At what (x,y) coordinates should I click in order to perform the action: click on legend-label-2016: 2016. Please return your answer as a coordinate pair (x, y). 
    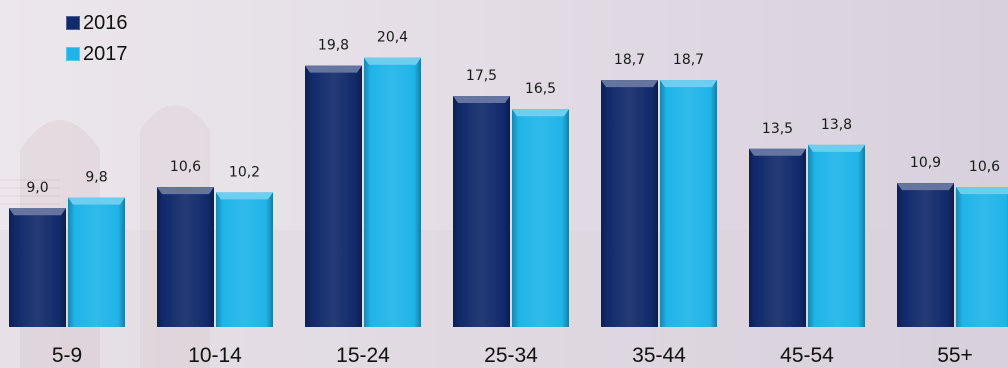
    Looking at the image, I should click on (105, 22).